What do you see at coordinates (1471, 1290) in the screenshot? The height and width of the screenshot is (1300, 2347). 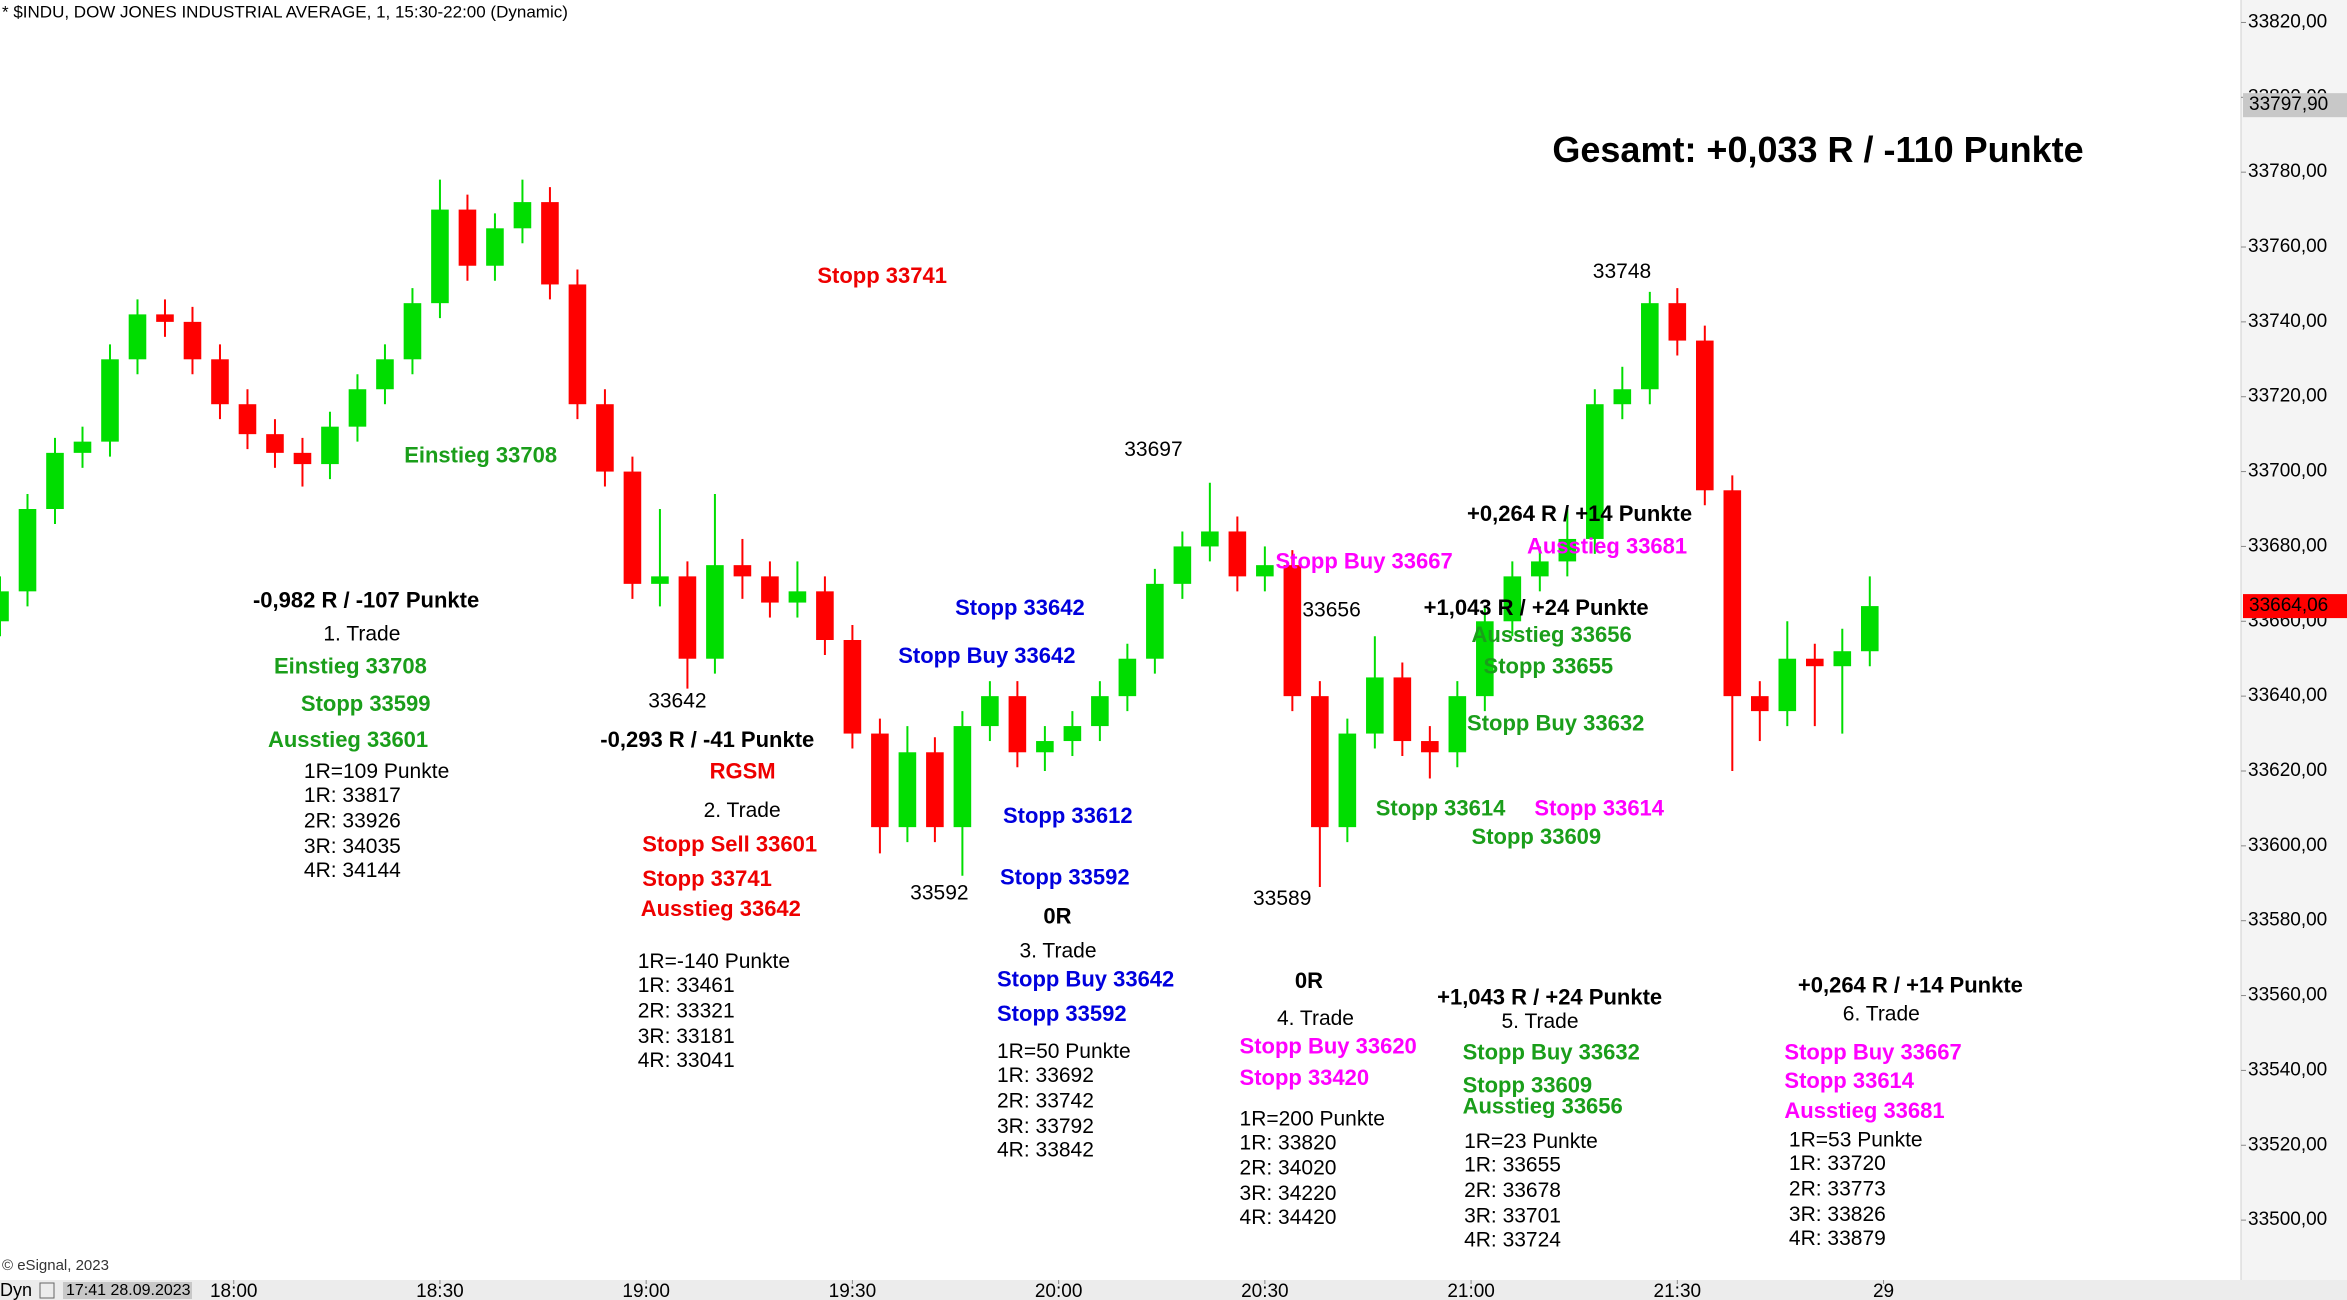 I see `x-tick-label: 21:00` at bounding box center [1471, 1290].